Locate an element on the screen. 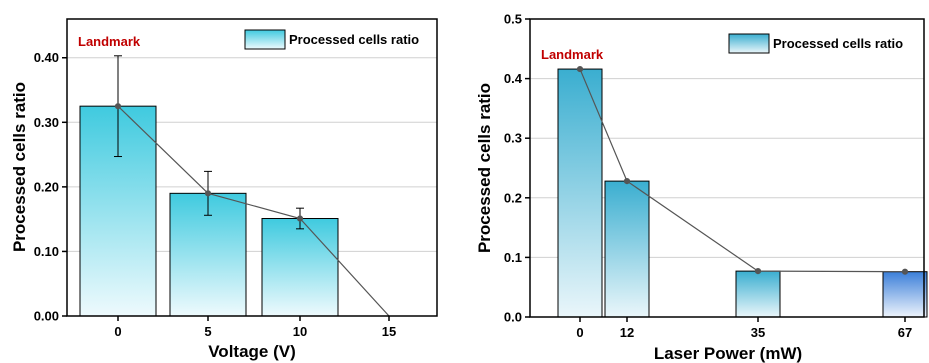 Image resolution: width=929 pixels, height=363 pixels. y-tick-label: 0.3 is located at coordinates (513, 138).